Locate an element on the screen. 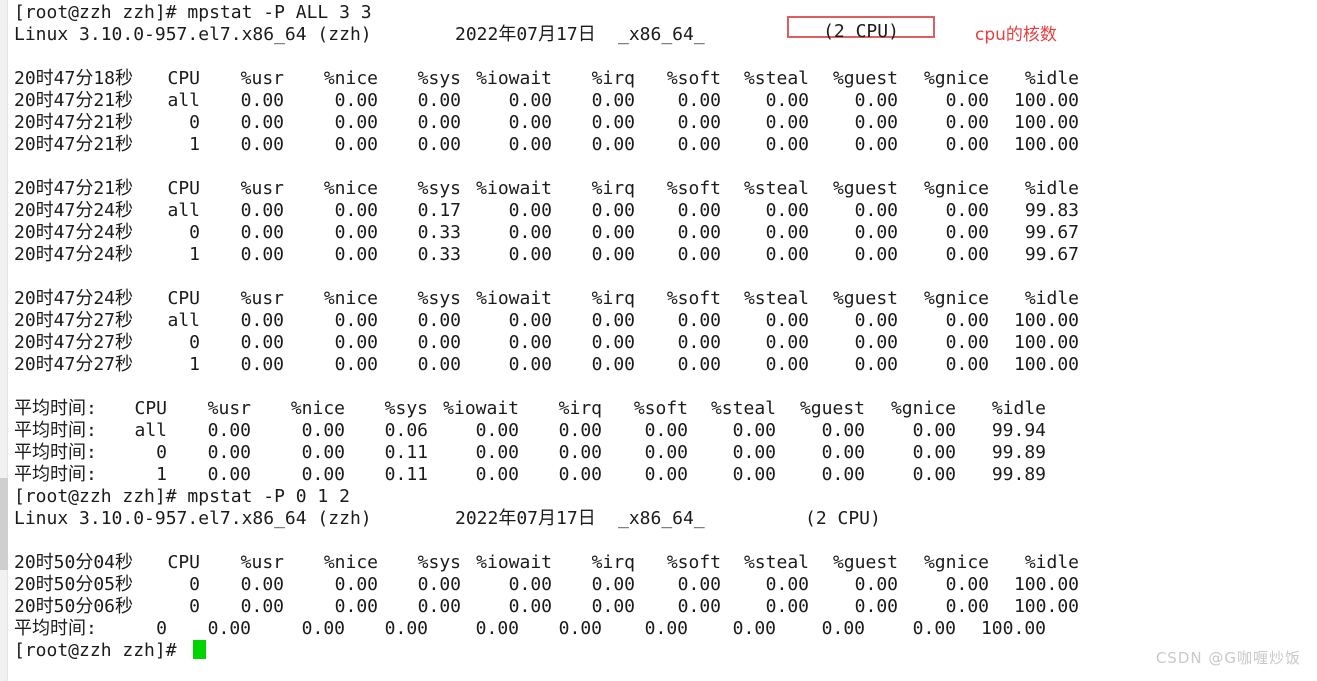 This screenshot has height=681, width=1317. cell: 平均时间: is located at coordinates (55, 628).